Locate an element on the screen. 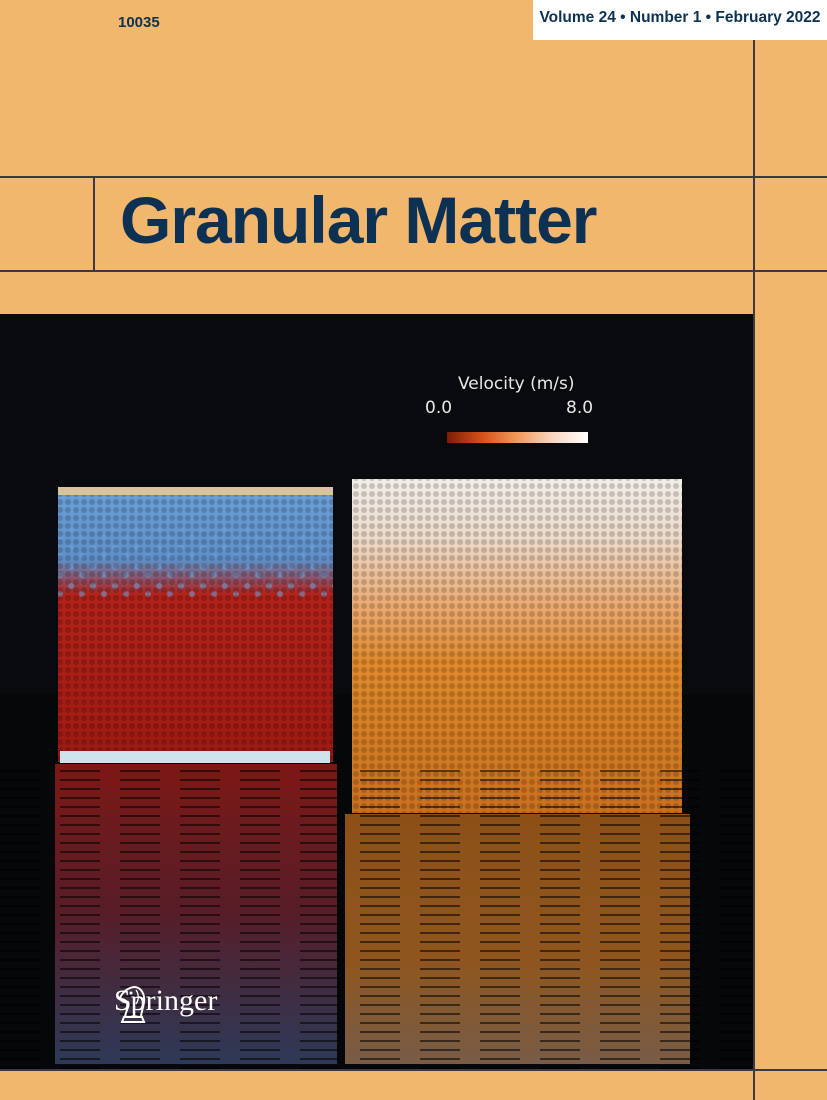  legend-max-label: 8.0 is located at coordinates (580, 408).